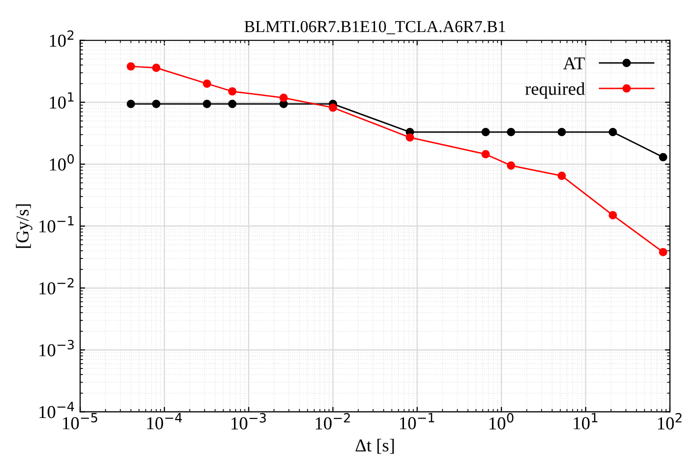  I want to click on x-tick-label: 10$^{0}$, so click(502, 421).